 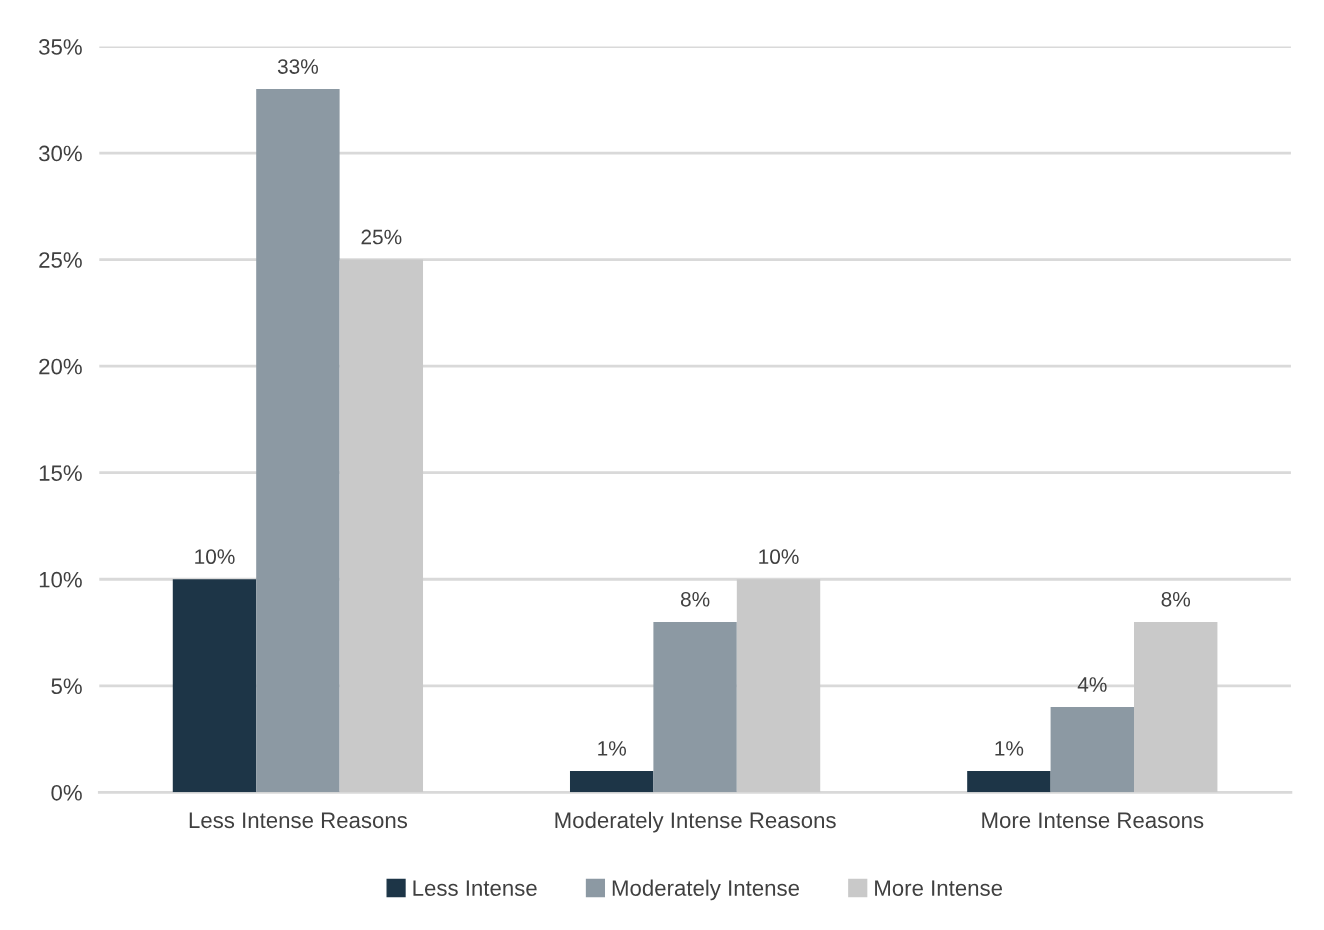 What do you see at coordinates (60, 47) in the screenshot?
I see `y-tick-label: 35%` at bounding box center [60, 47].